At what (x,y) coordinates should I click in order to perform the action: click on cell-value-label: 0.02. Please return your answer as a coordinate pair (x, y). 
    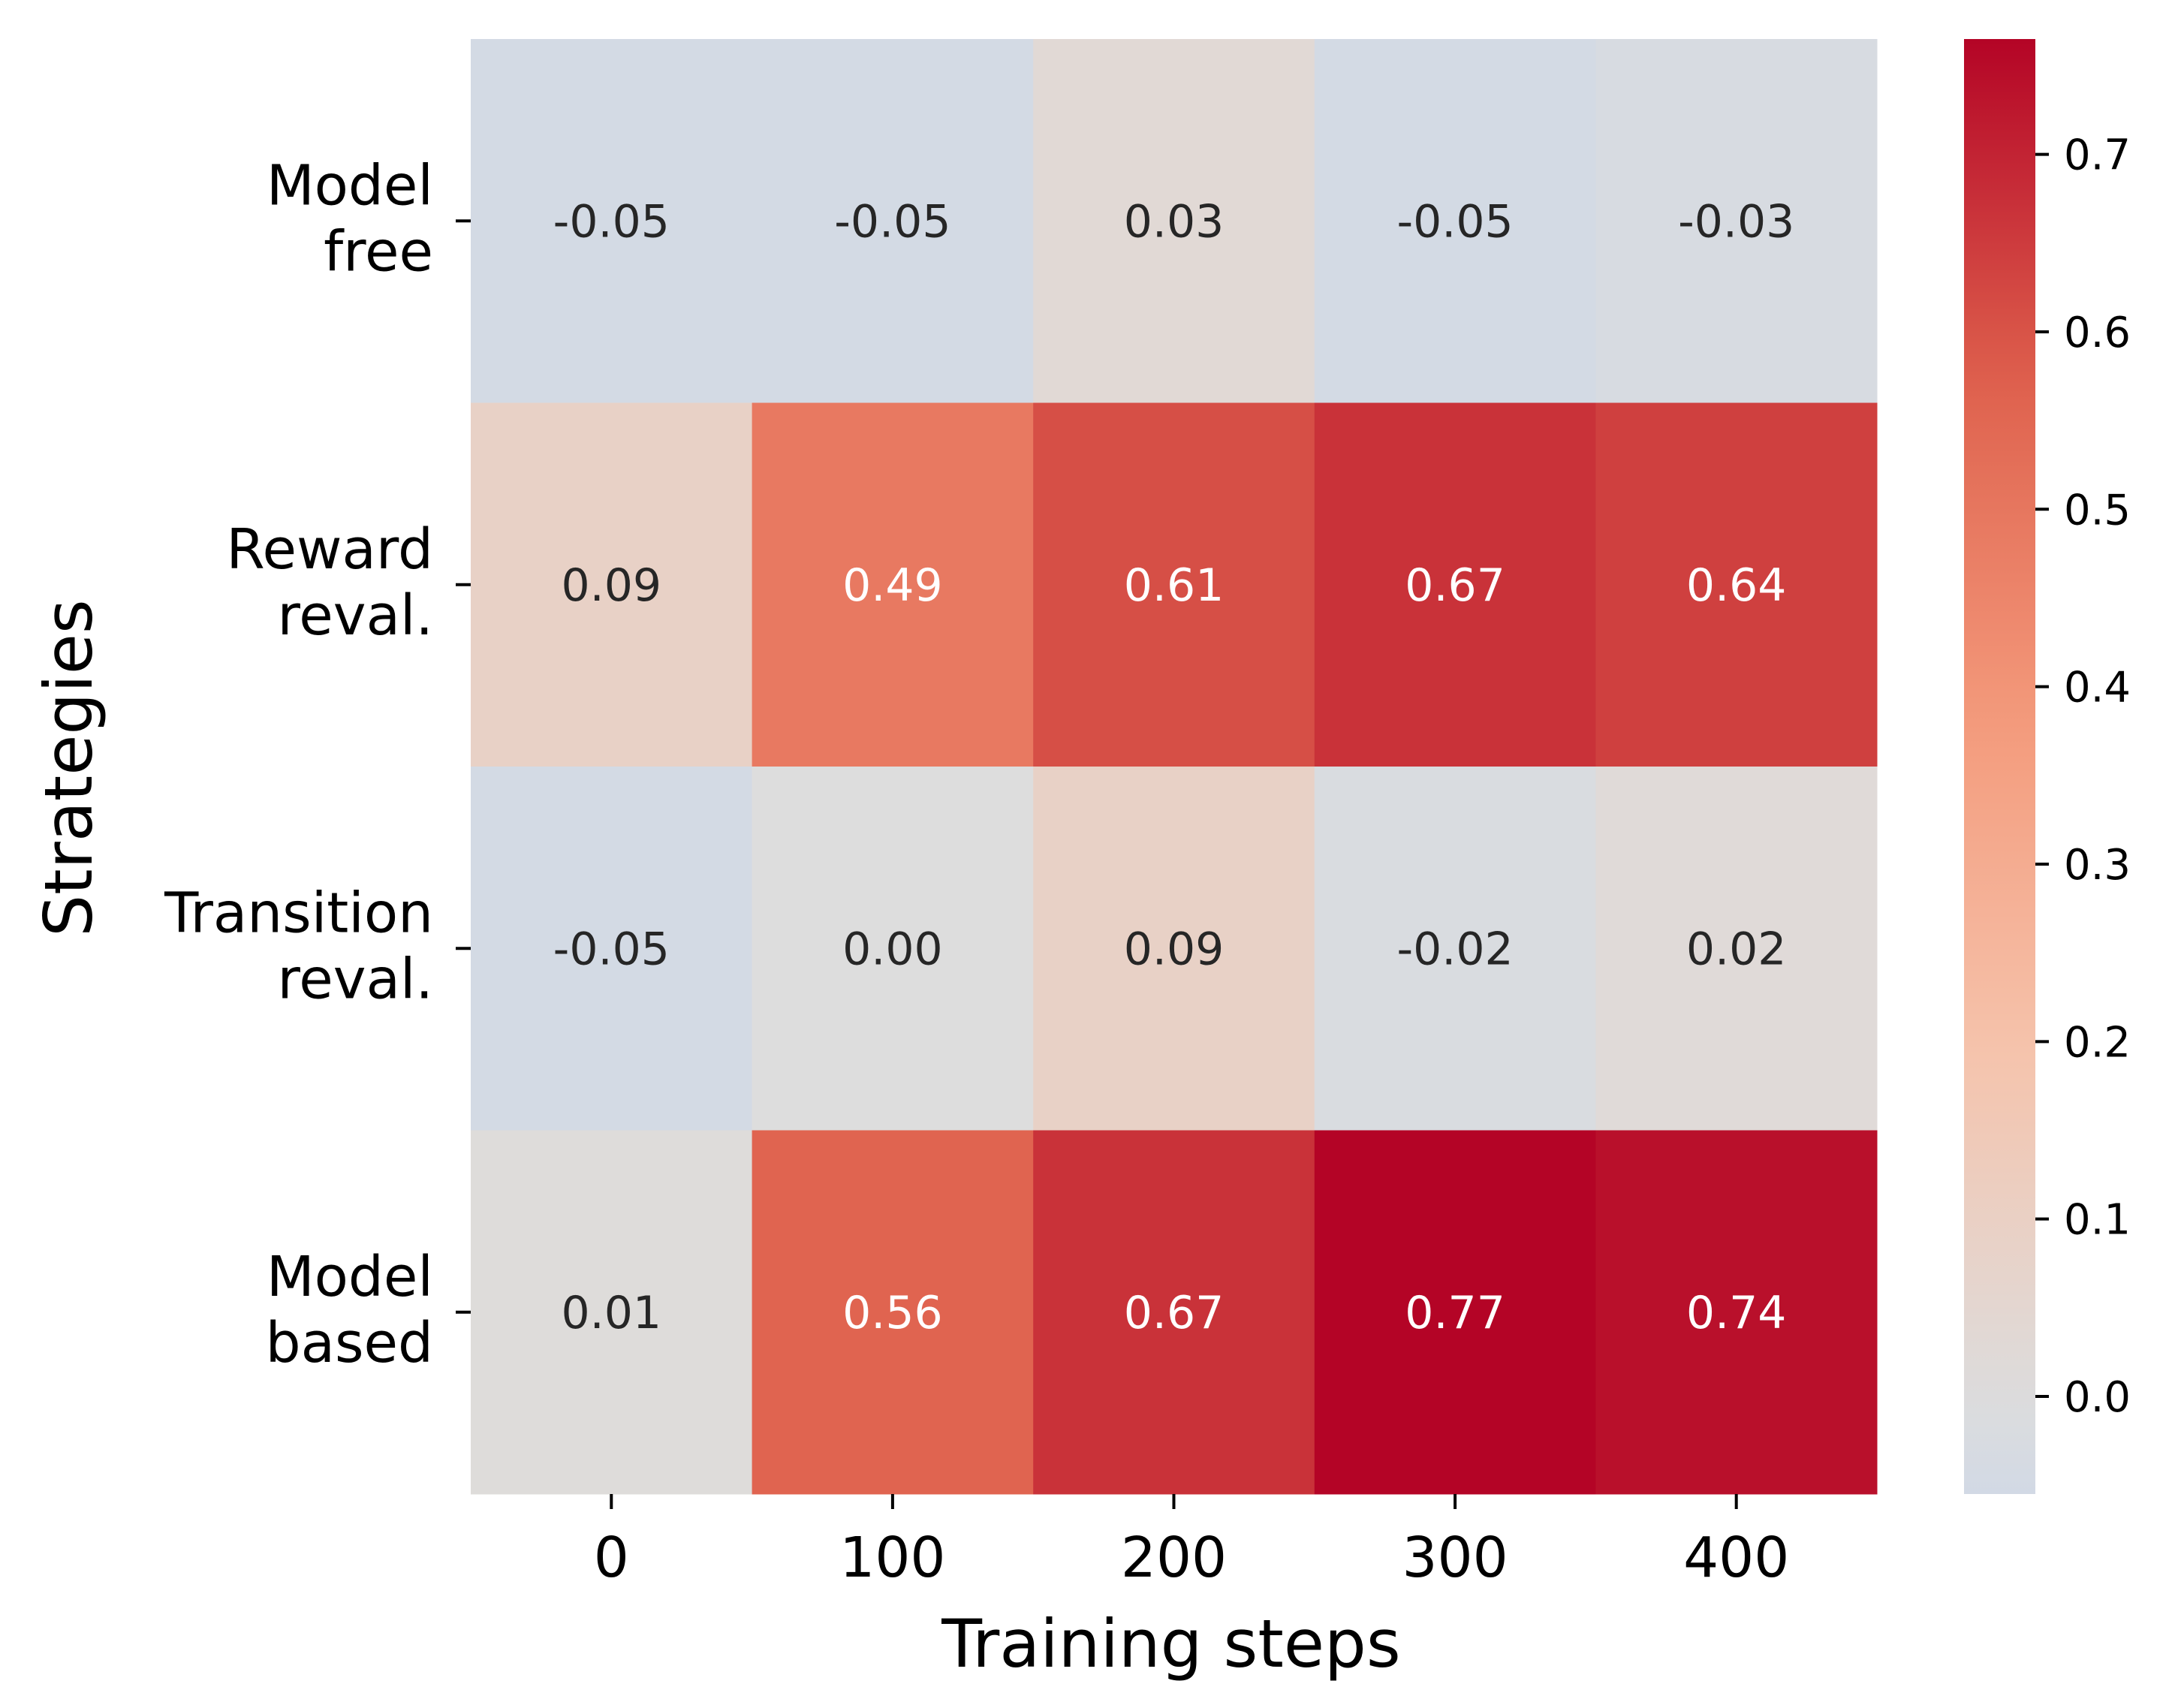
    Looking at the image, I should click on (1737, 949).